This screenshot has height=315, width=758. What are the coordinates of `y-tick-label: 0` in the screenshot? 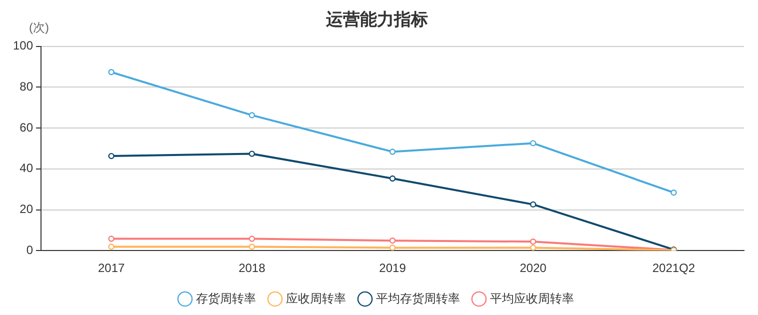 It's located at (30, 249).